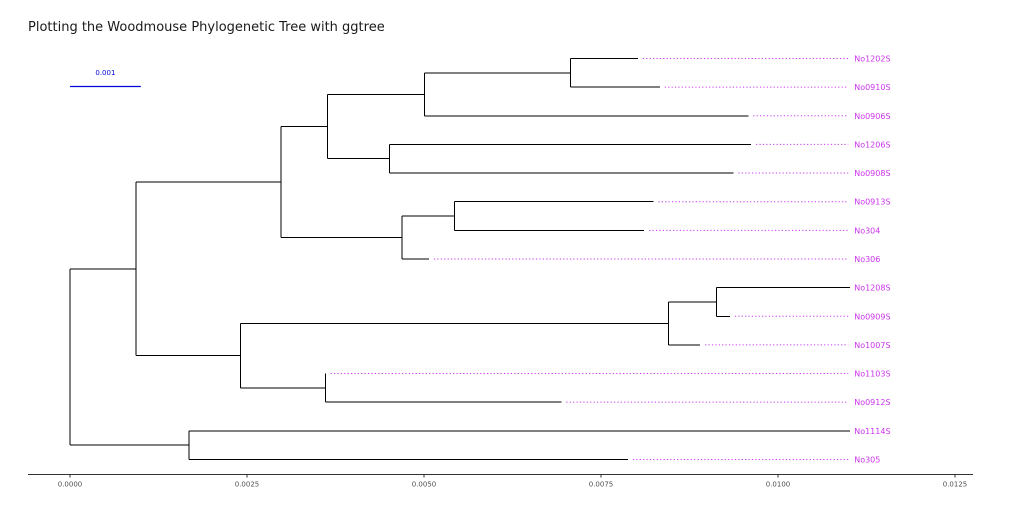  What do you see at coordinates (105, 78) in the screenshot?
I see `scale-bar: 0.001` at bounding box center [105, 78].